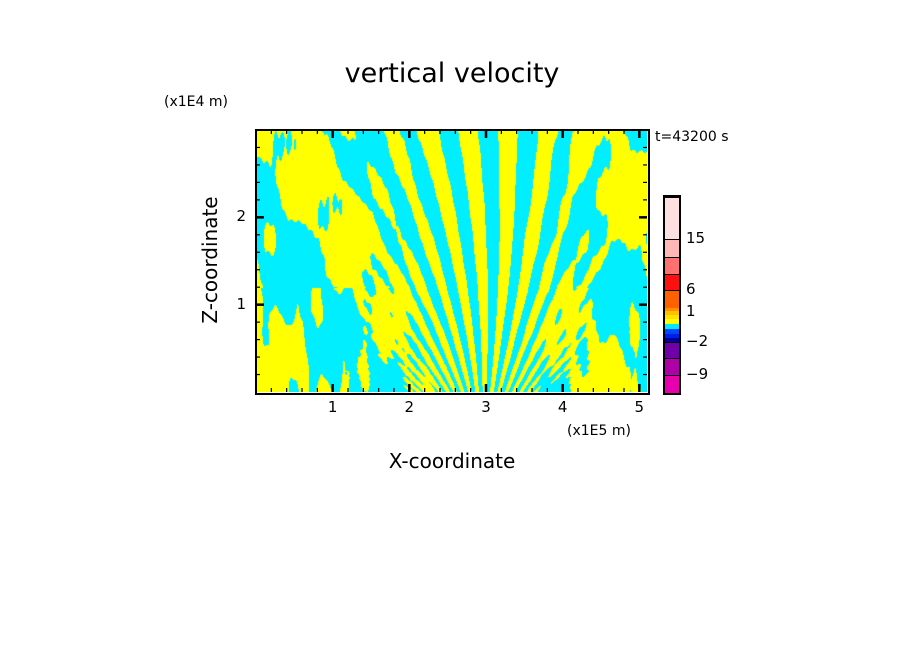 This screenshot has width=904, height=654. Describe the element at coordinates (692, 137) in the screenshot. I see `time-label: t=43200 s` at that location.